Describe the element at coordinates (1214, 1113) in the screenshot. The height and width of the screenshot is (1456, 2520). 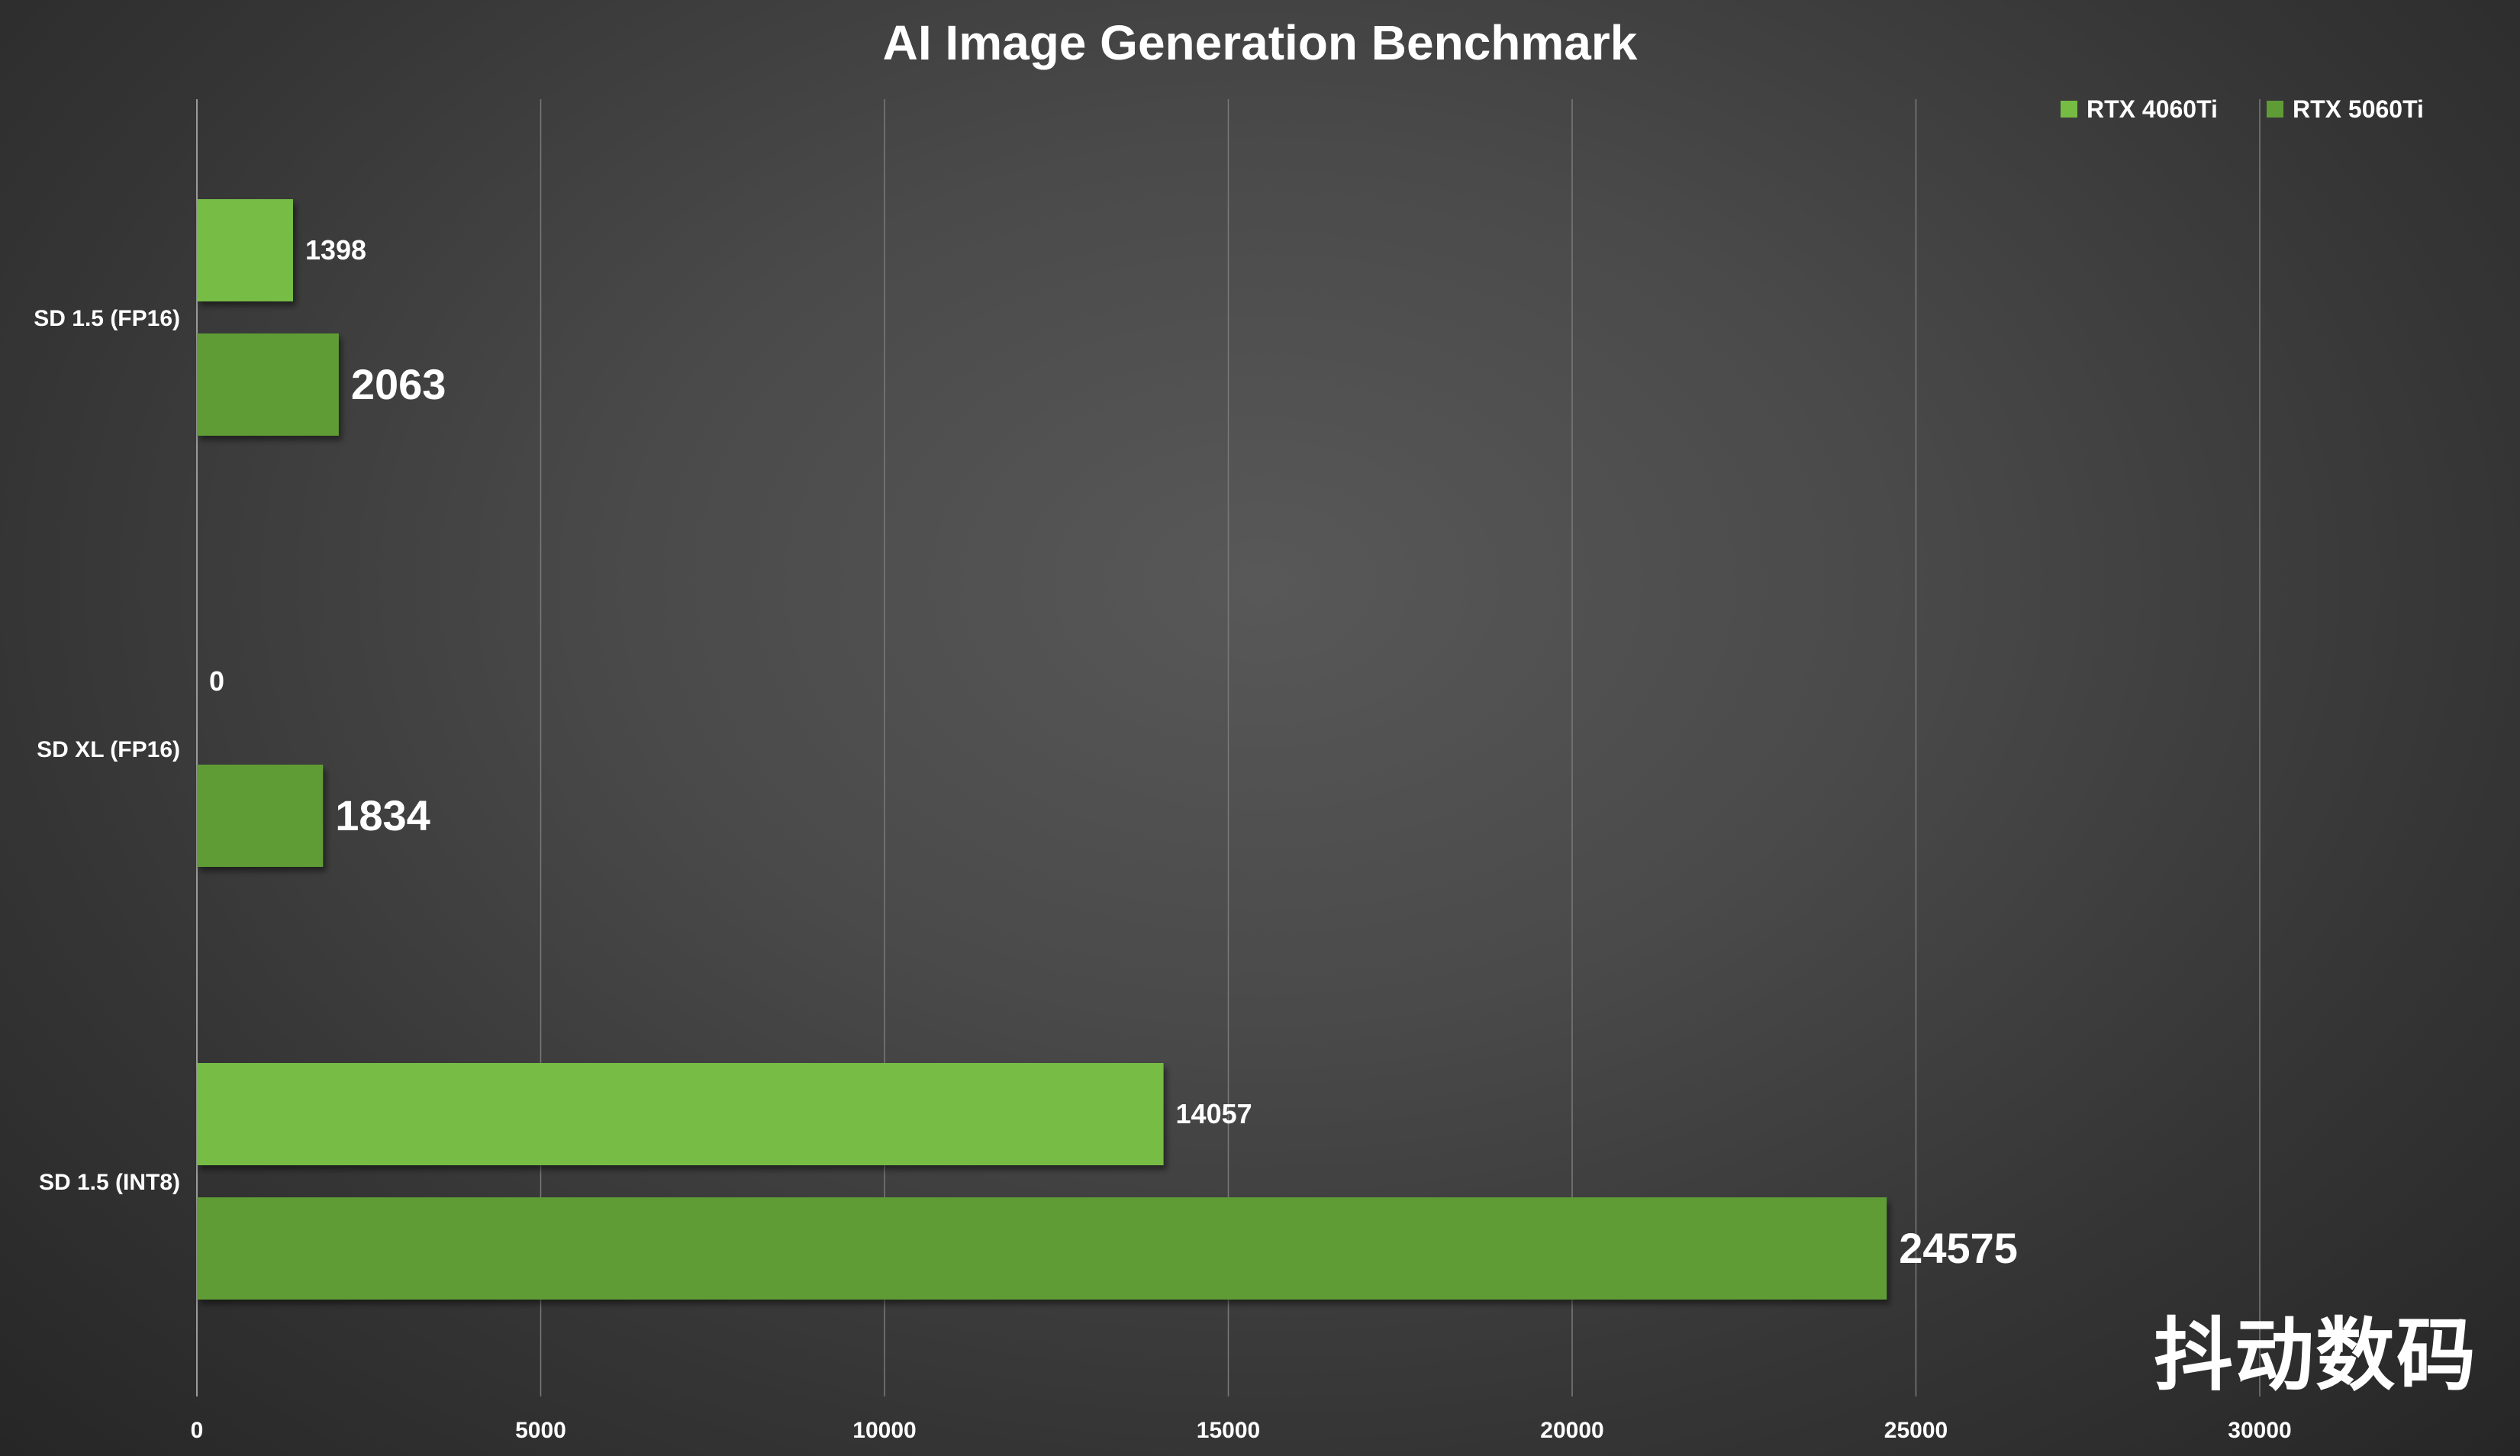
I see `data-label: 14057` at that location.